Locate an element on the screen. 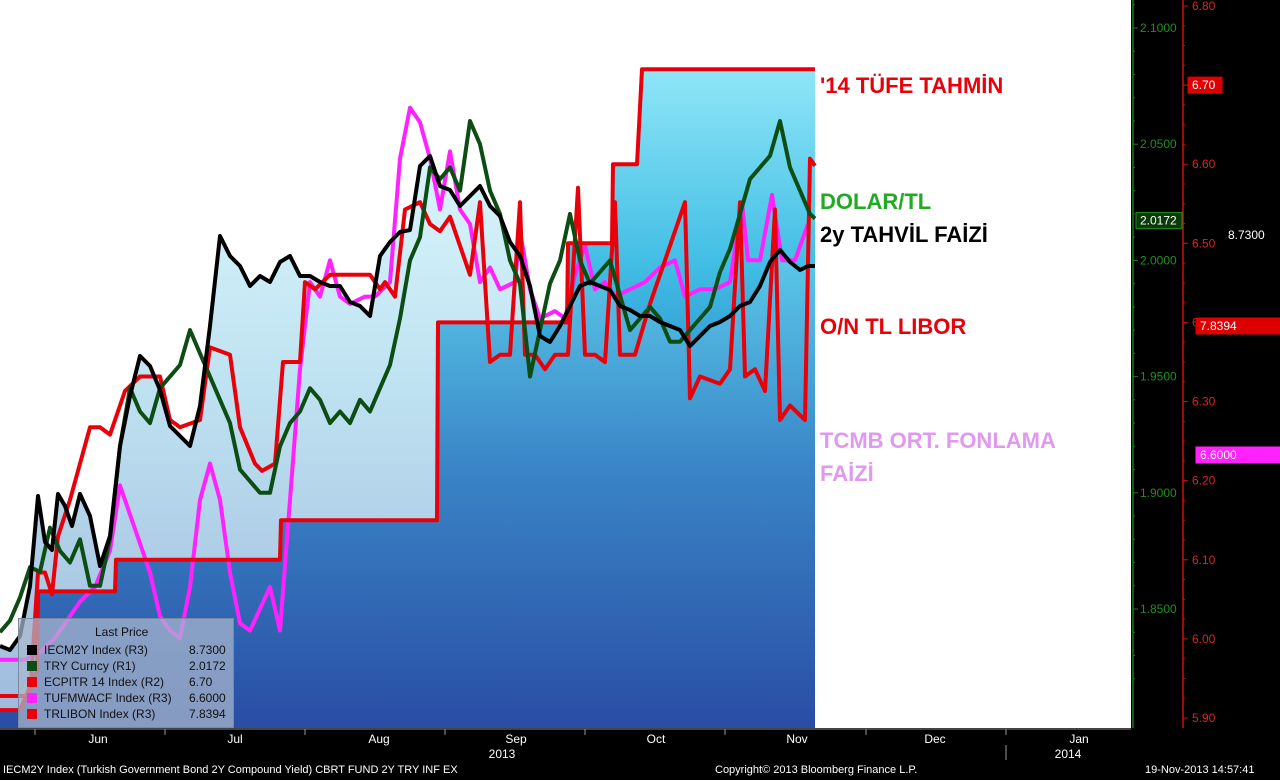 The width and height of the screenshot is (1280, 780). legend-entry-value: 6.70 is located at coordinates (201, 682).